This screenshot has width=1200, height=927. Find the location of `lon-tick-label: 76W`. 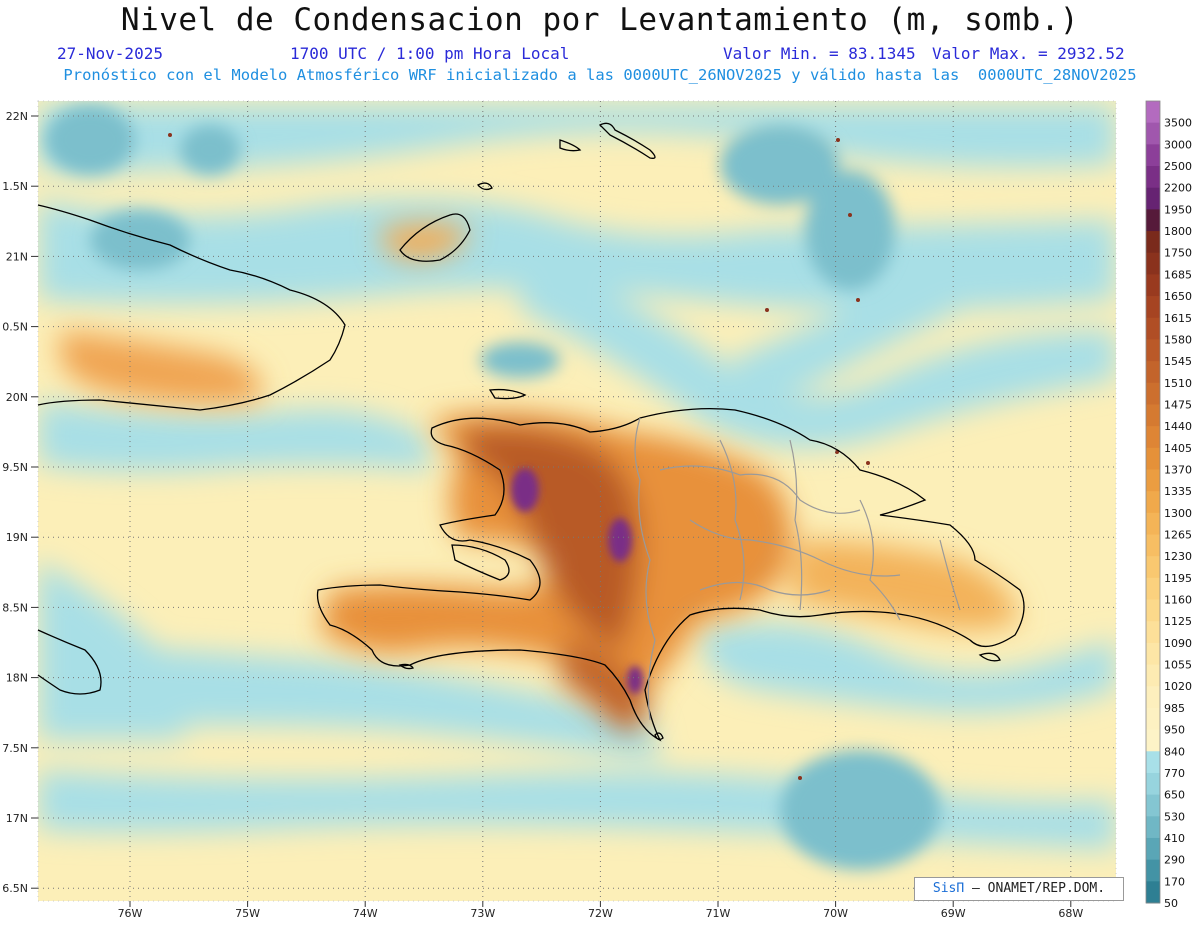

lon-tick-label: 76W is located at coordinates (130, 913).